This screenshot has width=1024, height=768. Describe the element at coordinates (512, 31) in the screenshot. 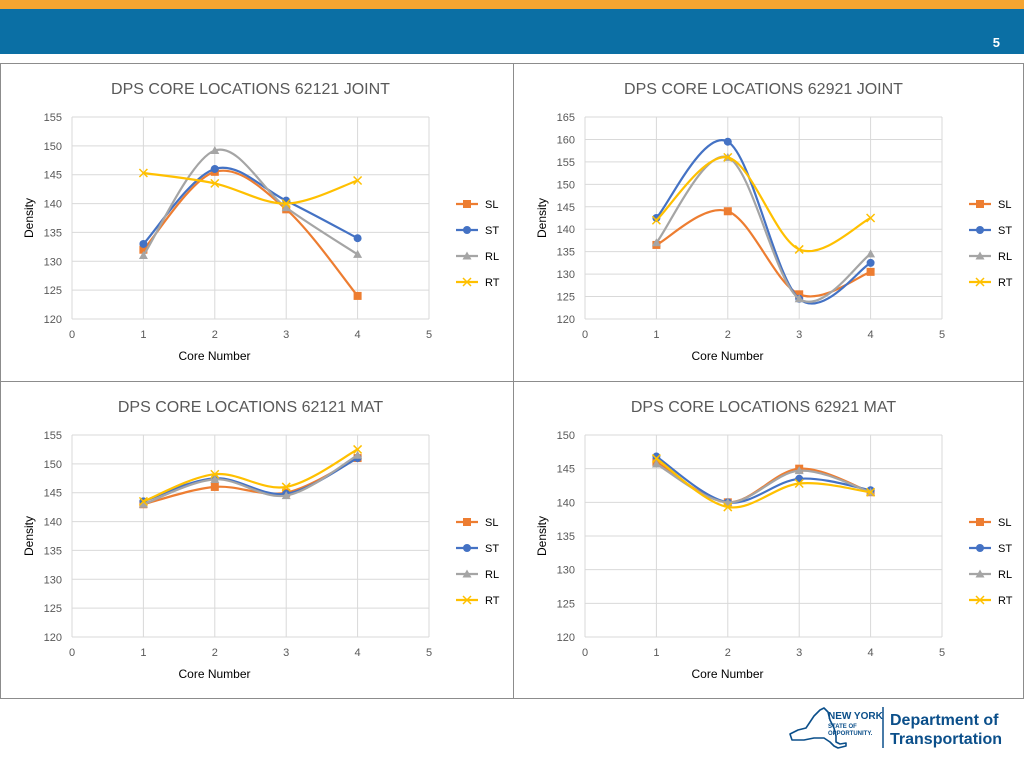

I see `title-bar: 5` at that location.